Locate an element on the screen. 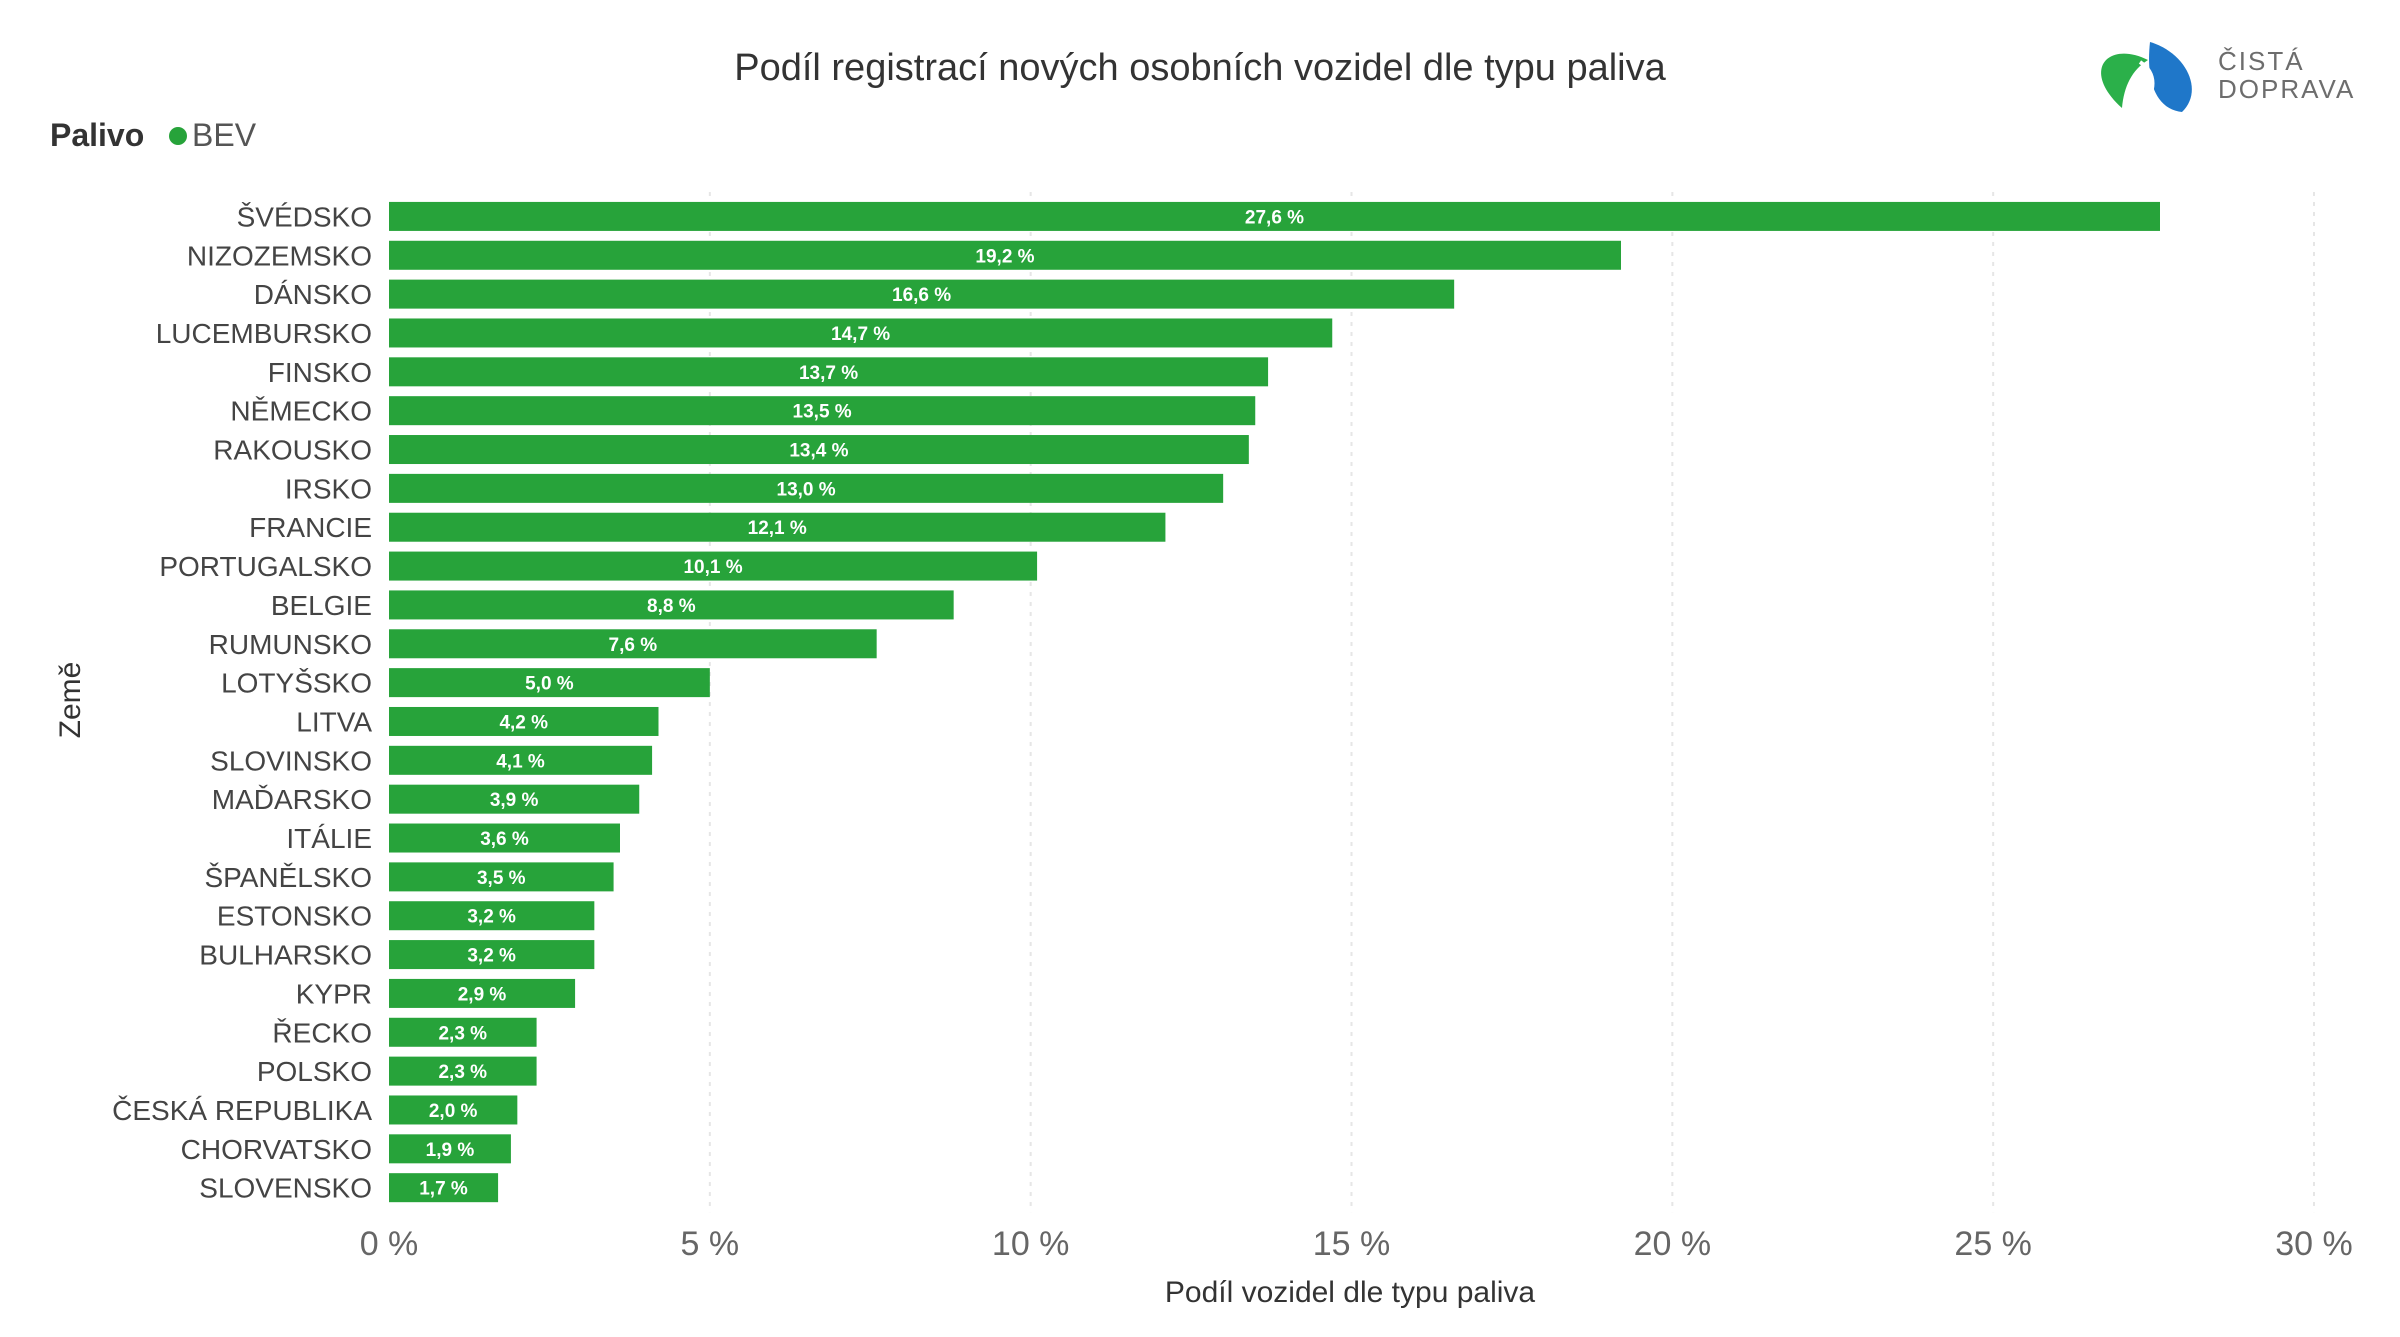 Image resolution: width=2400 pixels, height=1337 pixels. data-label: 13,0 % is located at coordinates (806, 489).